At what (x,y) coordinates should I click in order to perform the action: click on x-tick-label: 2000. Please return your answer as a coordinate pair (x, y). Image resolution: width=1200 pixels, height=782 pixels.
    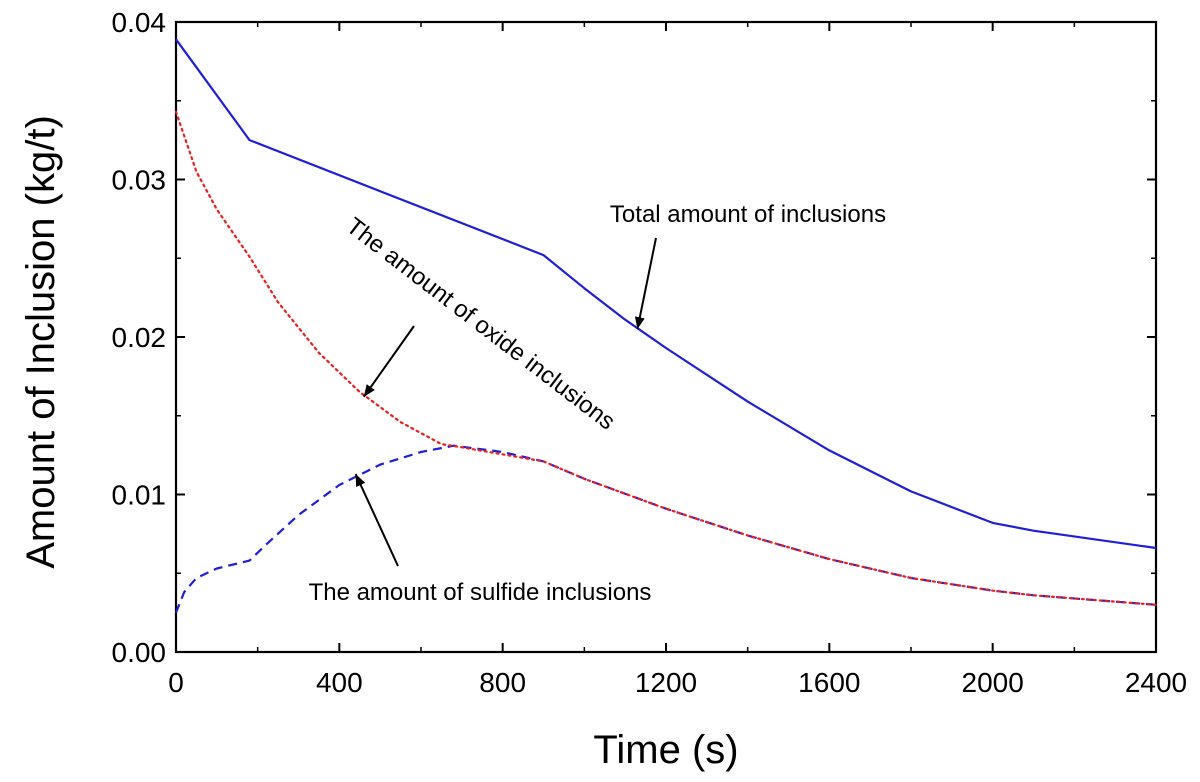
    Looking at the image, I should click on (993, 682).